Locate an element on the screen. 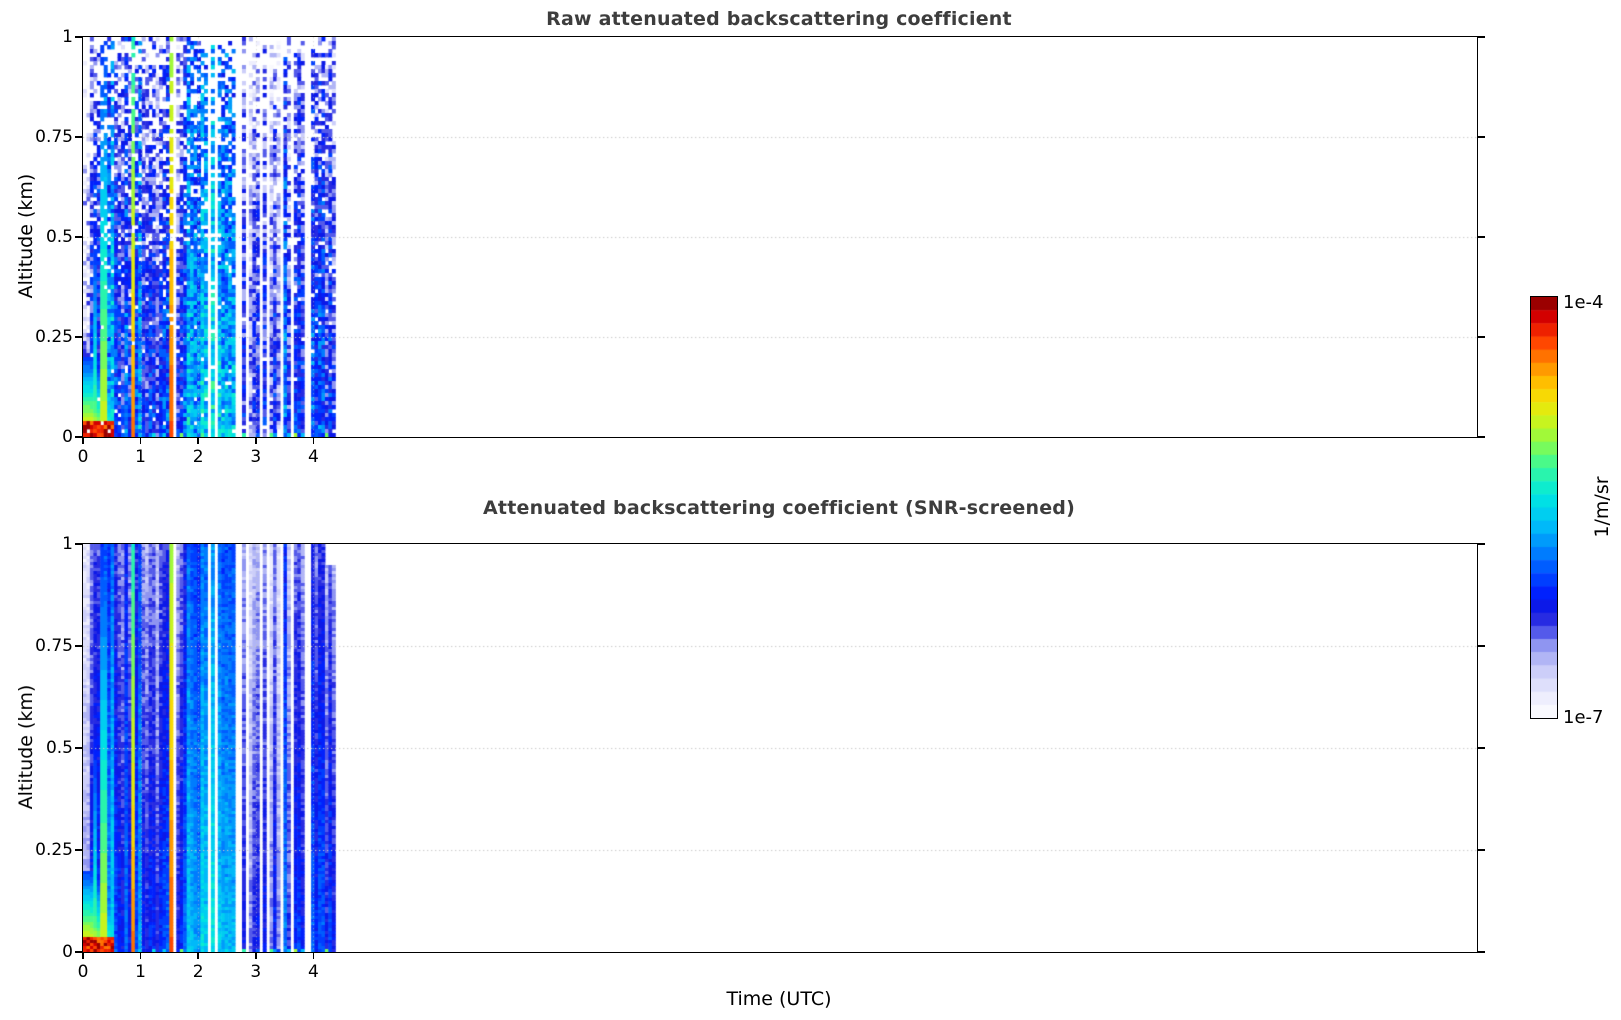 This screenshot has width=1621, height=1020. colorbar-unit-label: 1/m/sr is located at coordinates (1602, 507).